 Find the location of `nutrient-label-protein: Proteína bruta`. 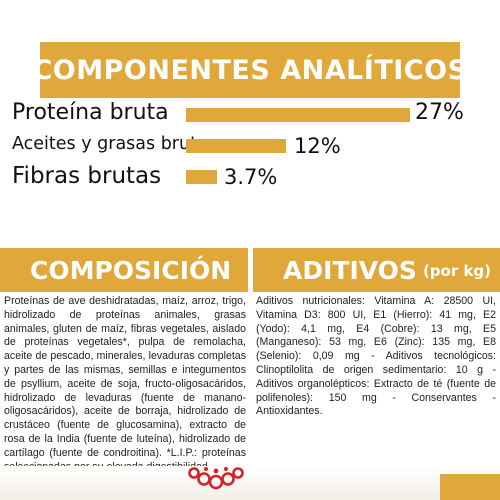

nutrient-label-protein: Proteína bruta is located at coordinates (90, 112).